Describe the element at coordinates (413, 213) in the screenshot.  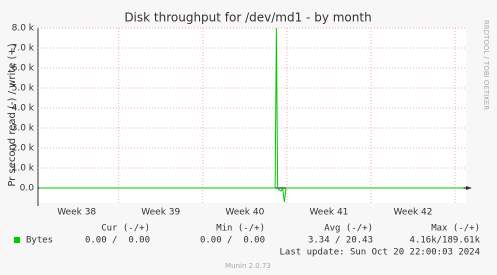
I see `x-tick-label: Week 42` at that location.